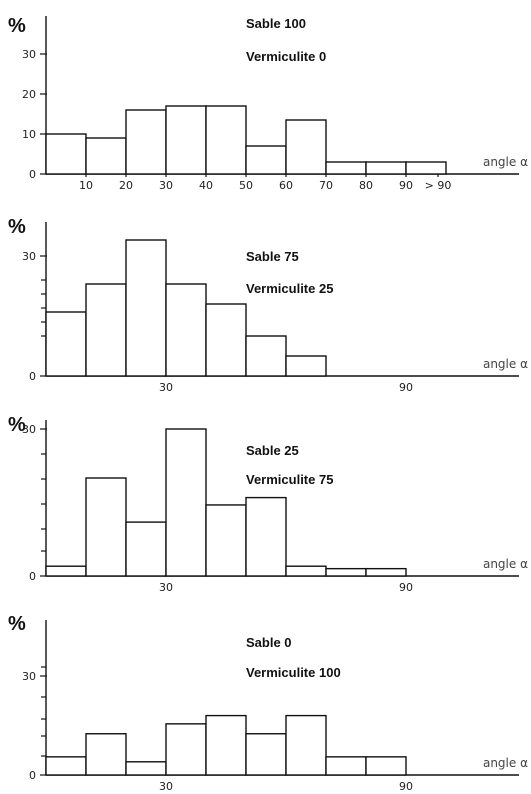  Describe the element at coordinates (29, 94) in the screenshot. I see `chart-1-y-tick-label-3: 20` at that location.